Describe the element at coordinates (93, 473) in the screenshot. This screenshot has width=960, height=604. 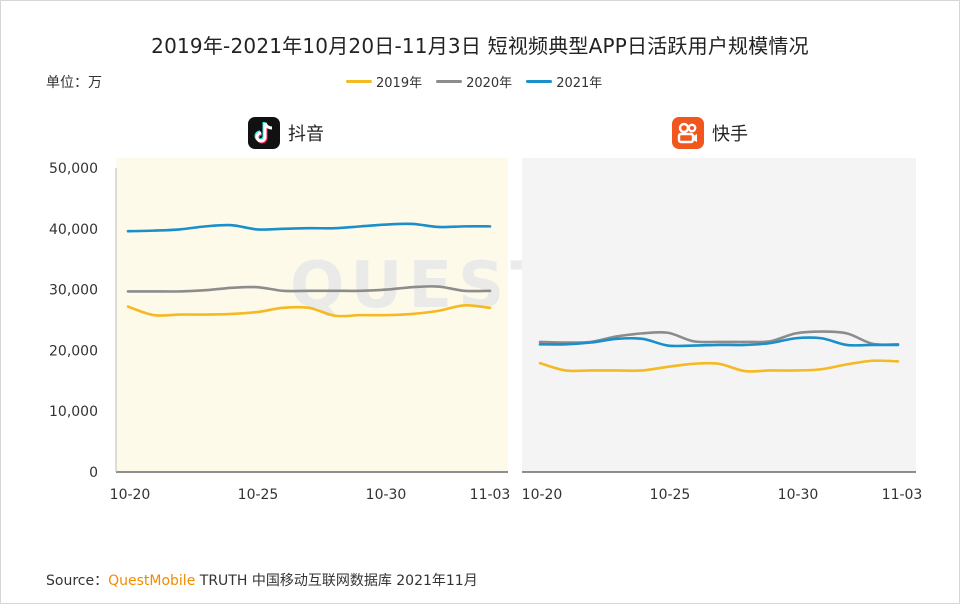
I see `y-tick-label: 0` at that location.